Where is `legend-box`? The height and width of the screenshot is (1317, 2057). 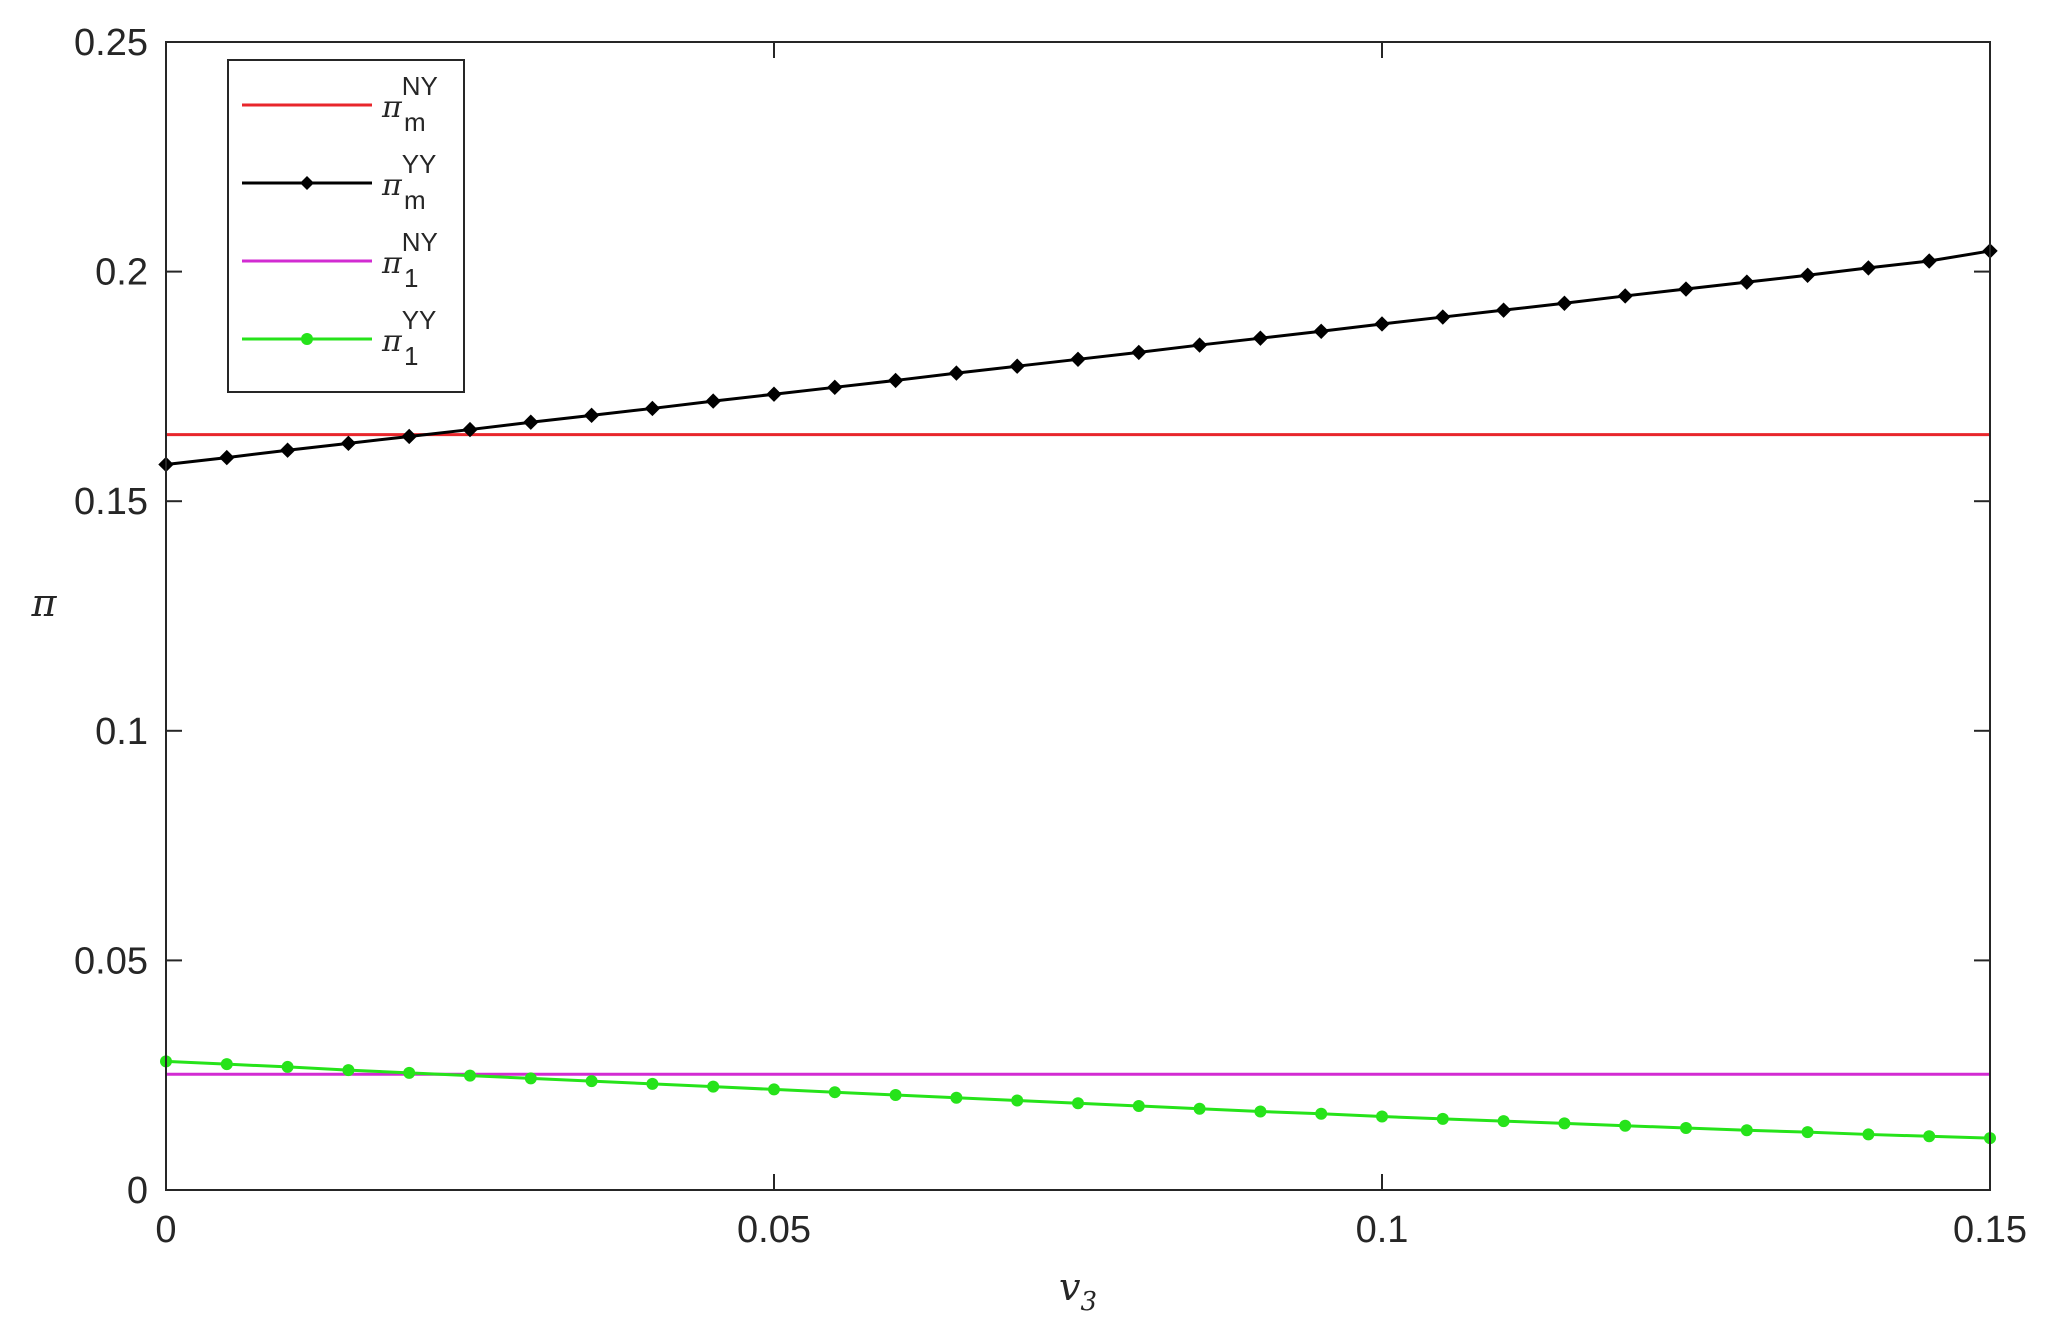 legend-box is located at coordinates (346, 226).